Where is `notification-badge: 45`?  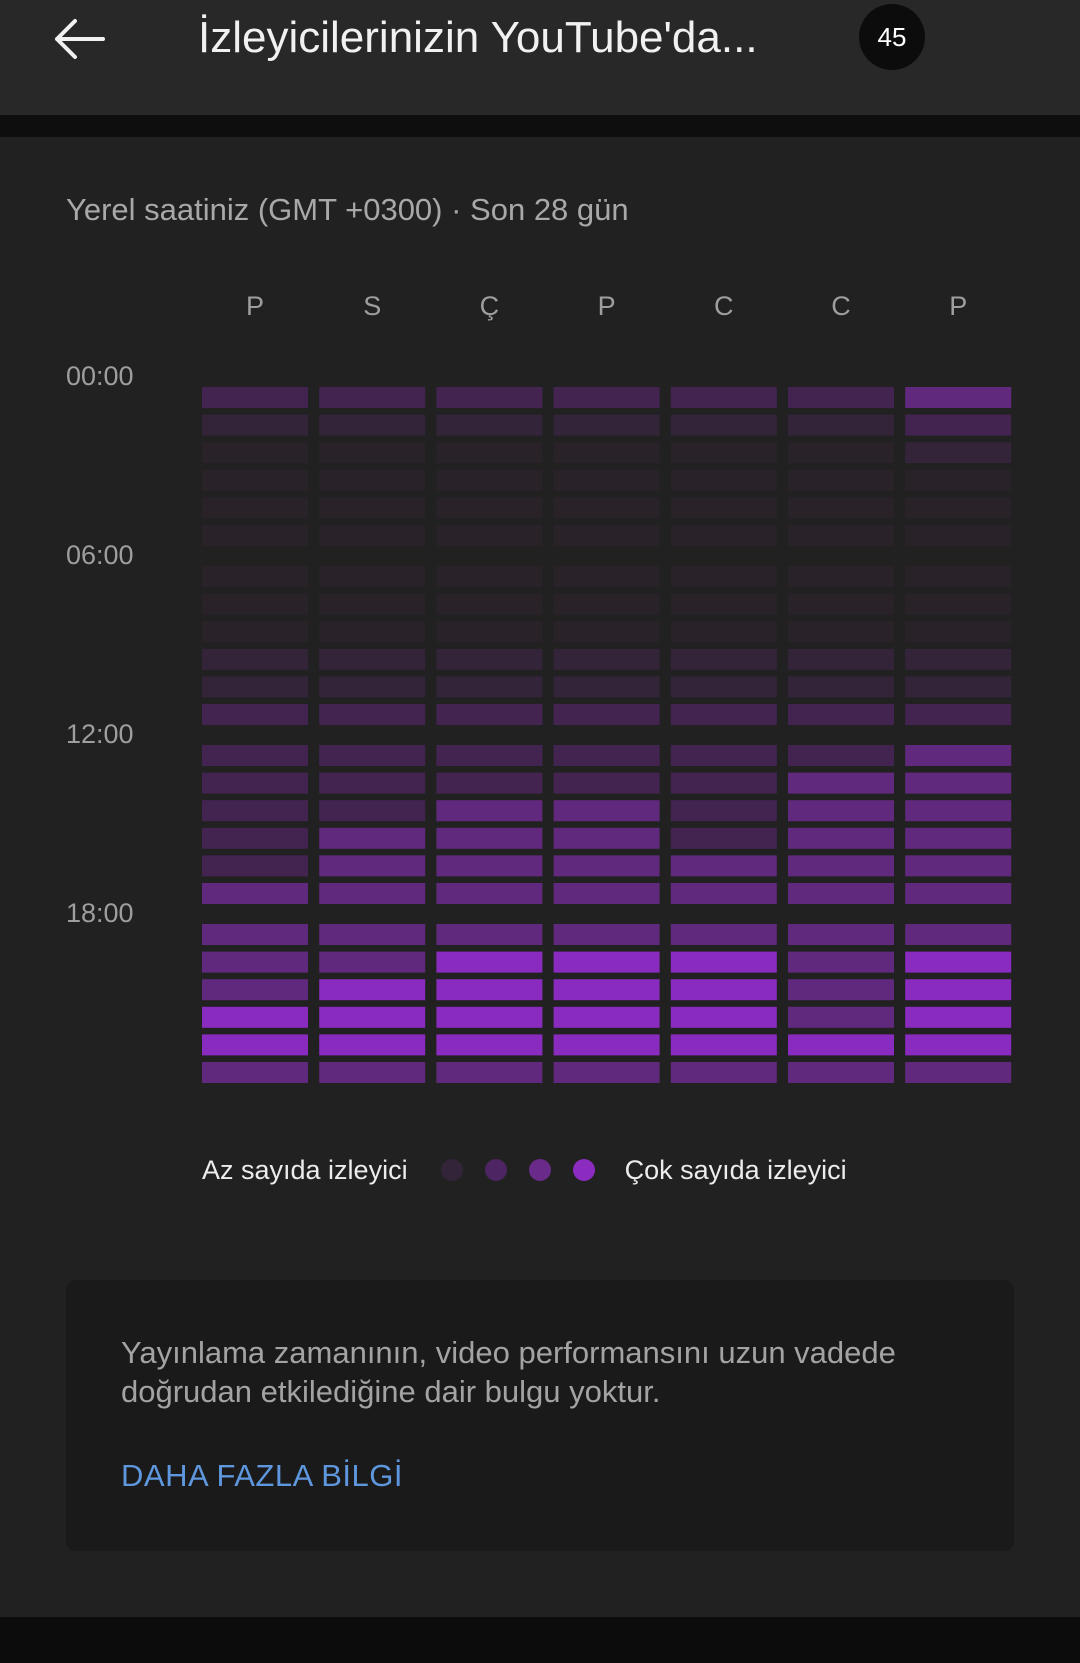
notification-badge: 45 is located at coordinates (892, 37).